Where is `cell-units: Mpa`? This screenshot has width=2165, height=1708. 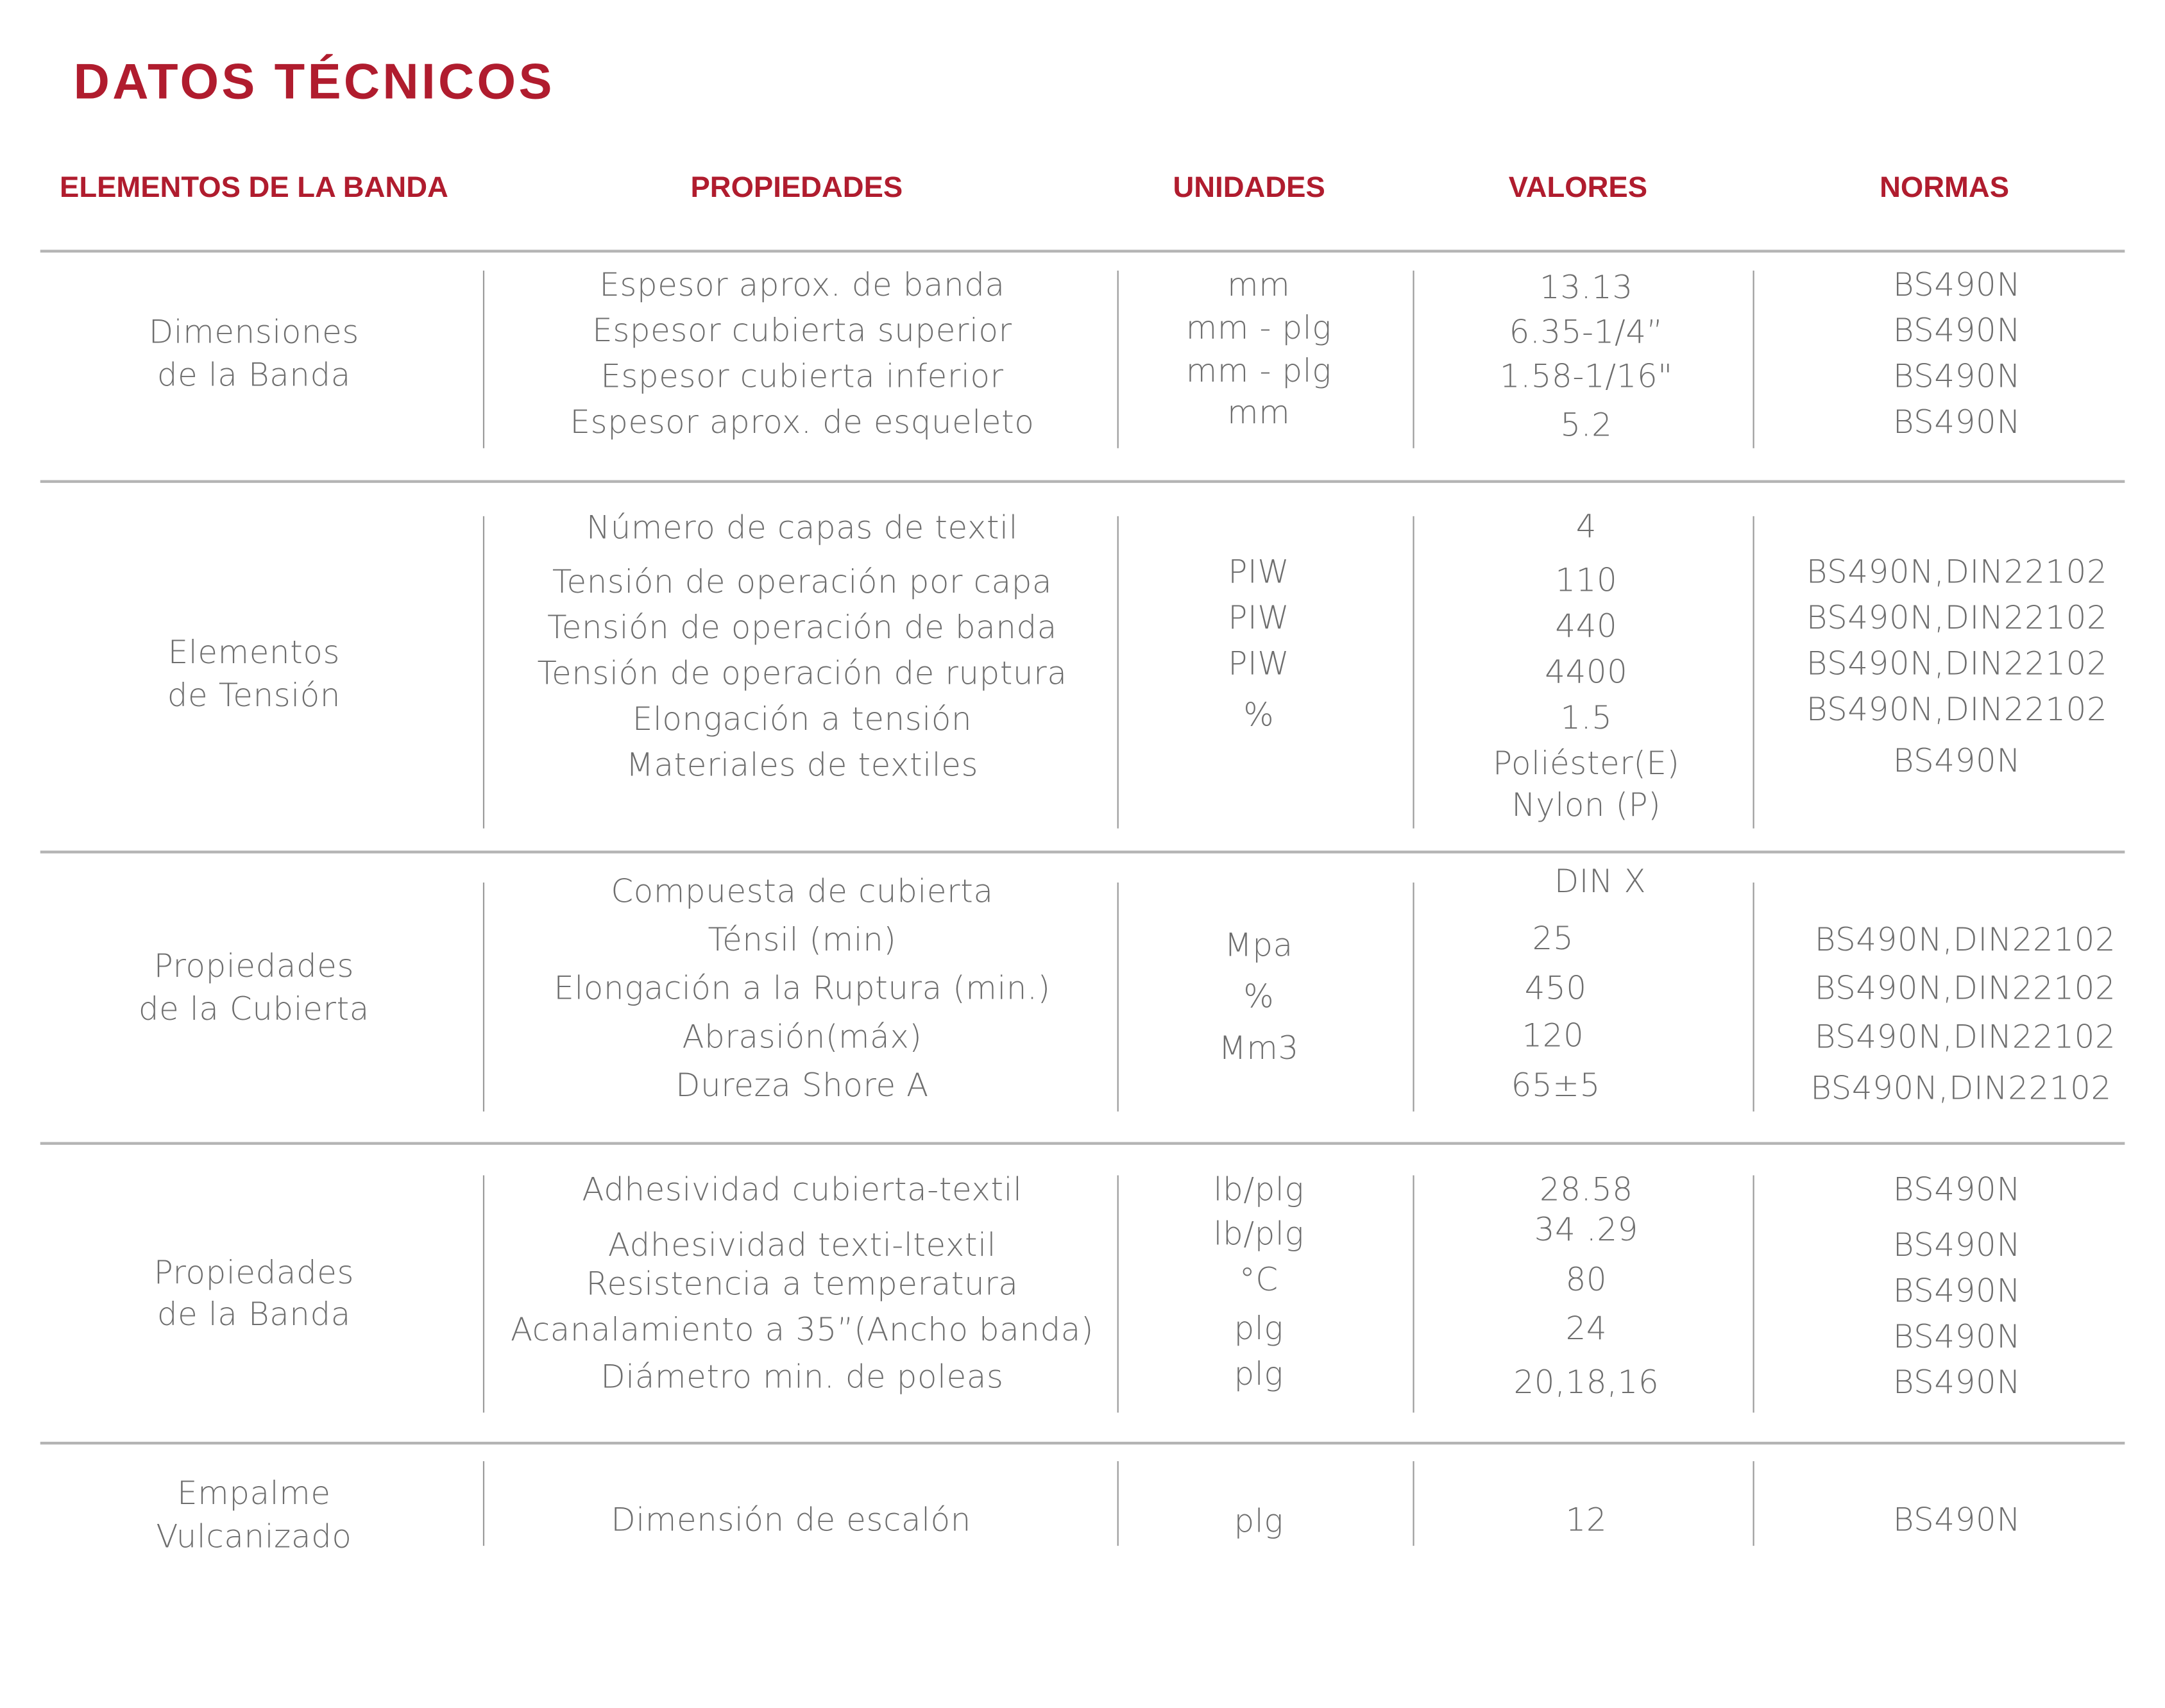 cell-units: Mpa is located at coordinates (1258, 946).